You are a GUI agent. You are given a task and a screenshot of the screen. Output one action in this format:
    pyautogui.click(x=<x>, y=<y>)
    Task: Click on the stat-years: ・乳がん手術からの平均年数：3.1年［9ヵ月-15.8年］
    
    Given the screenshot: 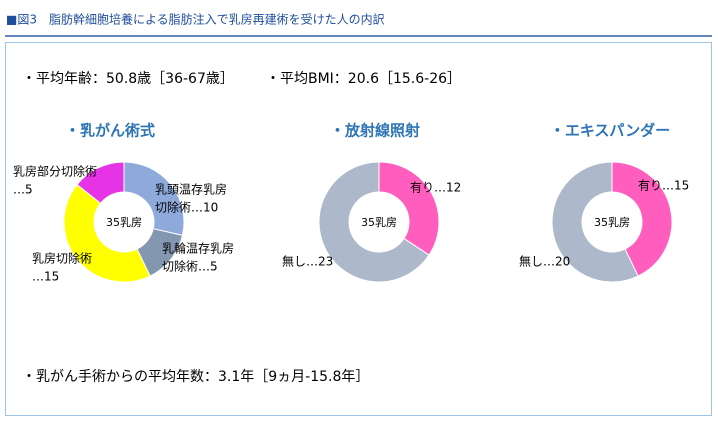 What is the action you would take?
    pyautogui.click(x=195, y=377)
    